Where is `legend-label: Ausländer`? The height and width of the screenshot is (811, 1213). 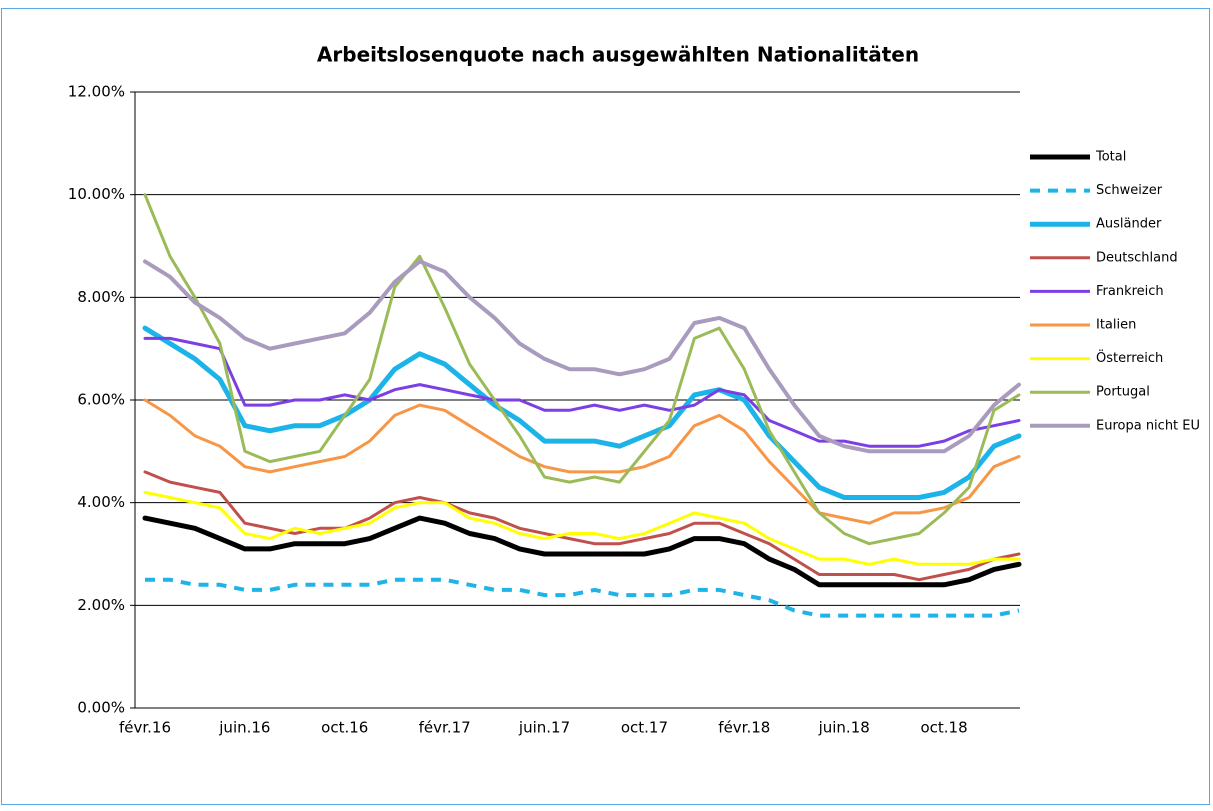
legend-label: Ausländer is located at coordinates (1129, 224).